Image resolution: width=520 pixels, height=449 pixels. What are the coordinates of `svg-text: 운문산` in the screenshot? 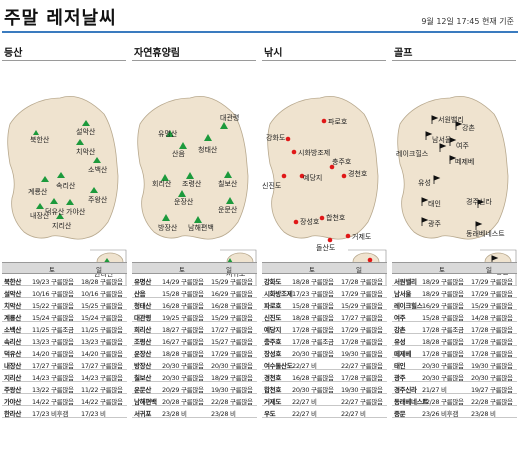 It's located at (228, 209).